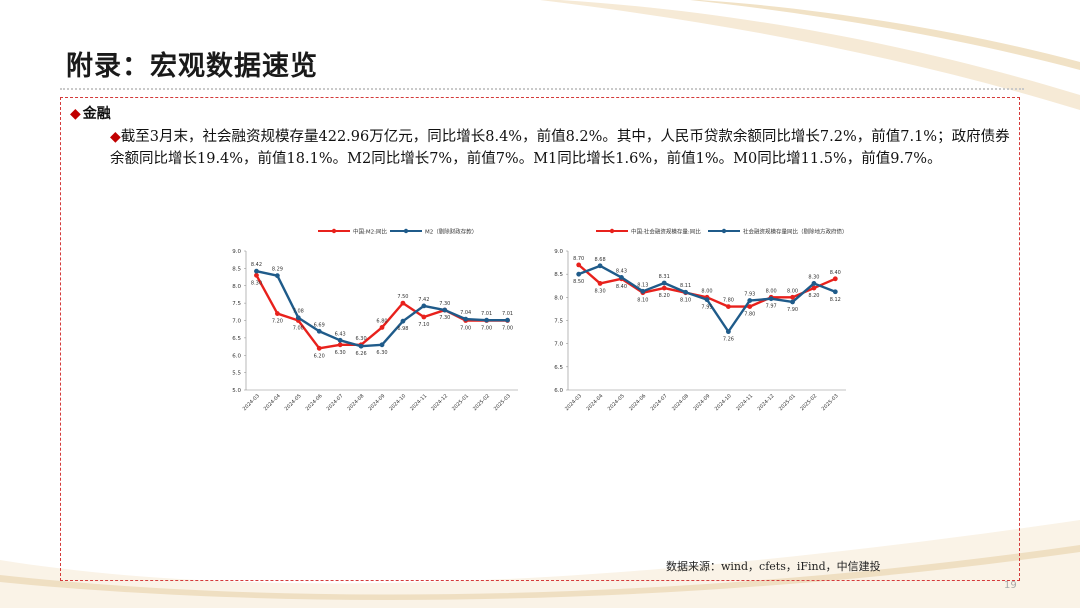  I want to click on data-label: 6.80, so click(381, 321).